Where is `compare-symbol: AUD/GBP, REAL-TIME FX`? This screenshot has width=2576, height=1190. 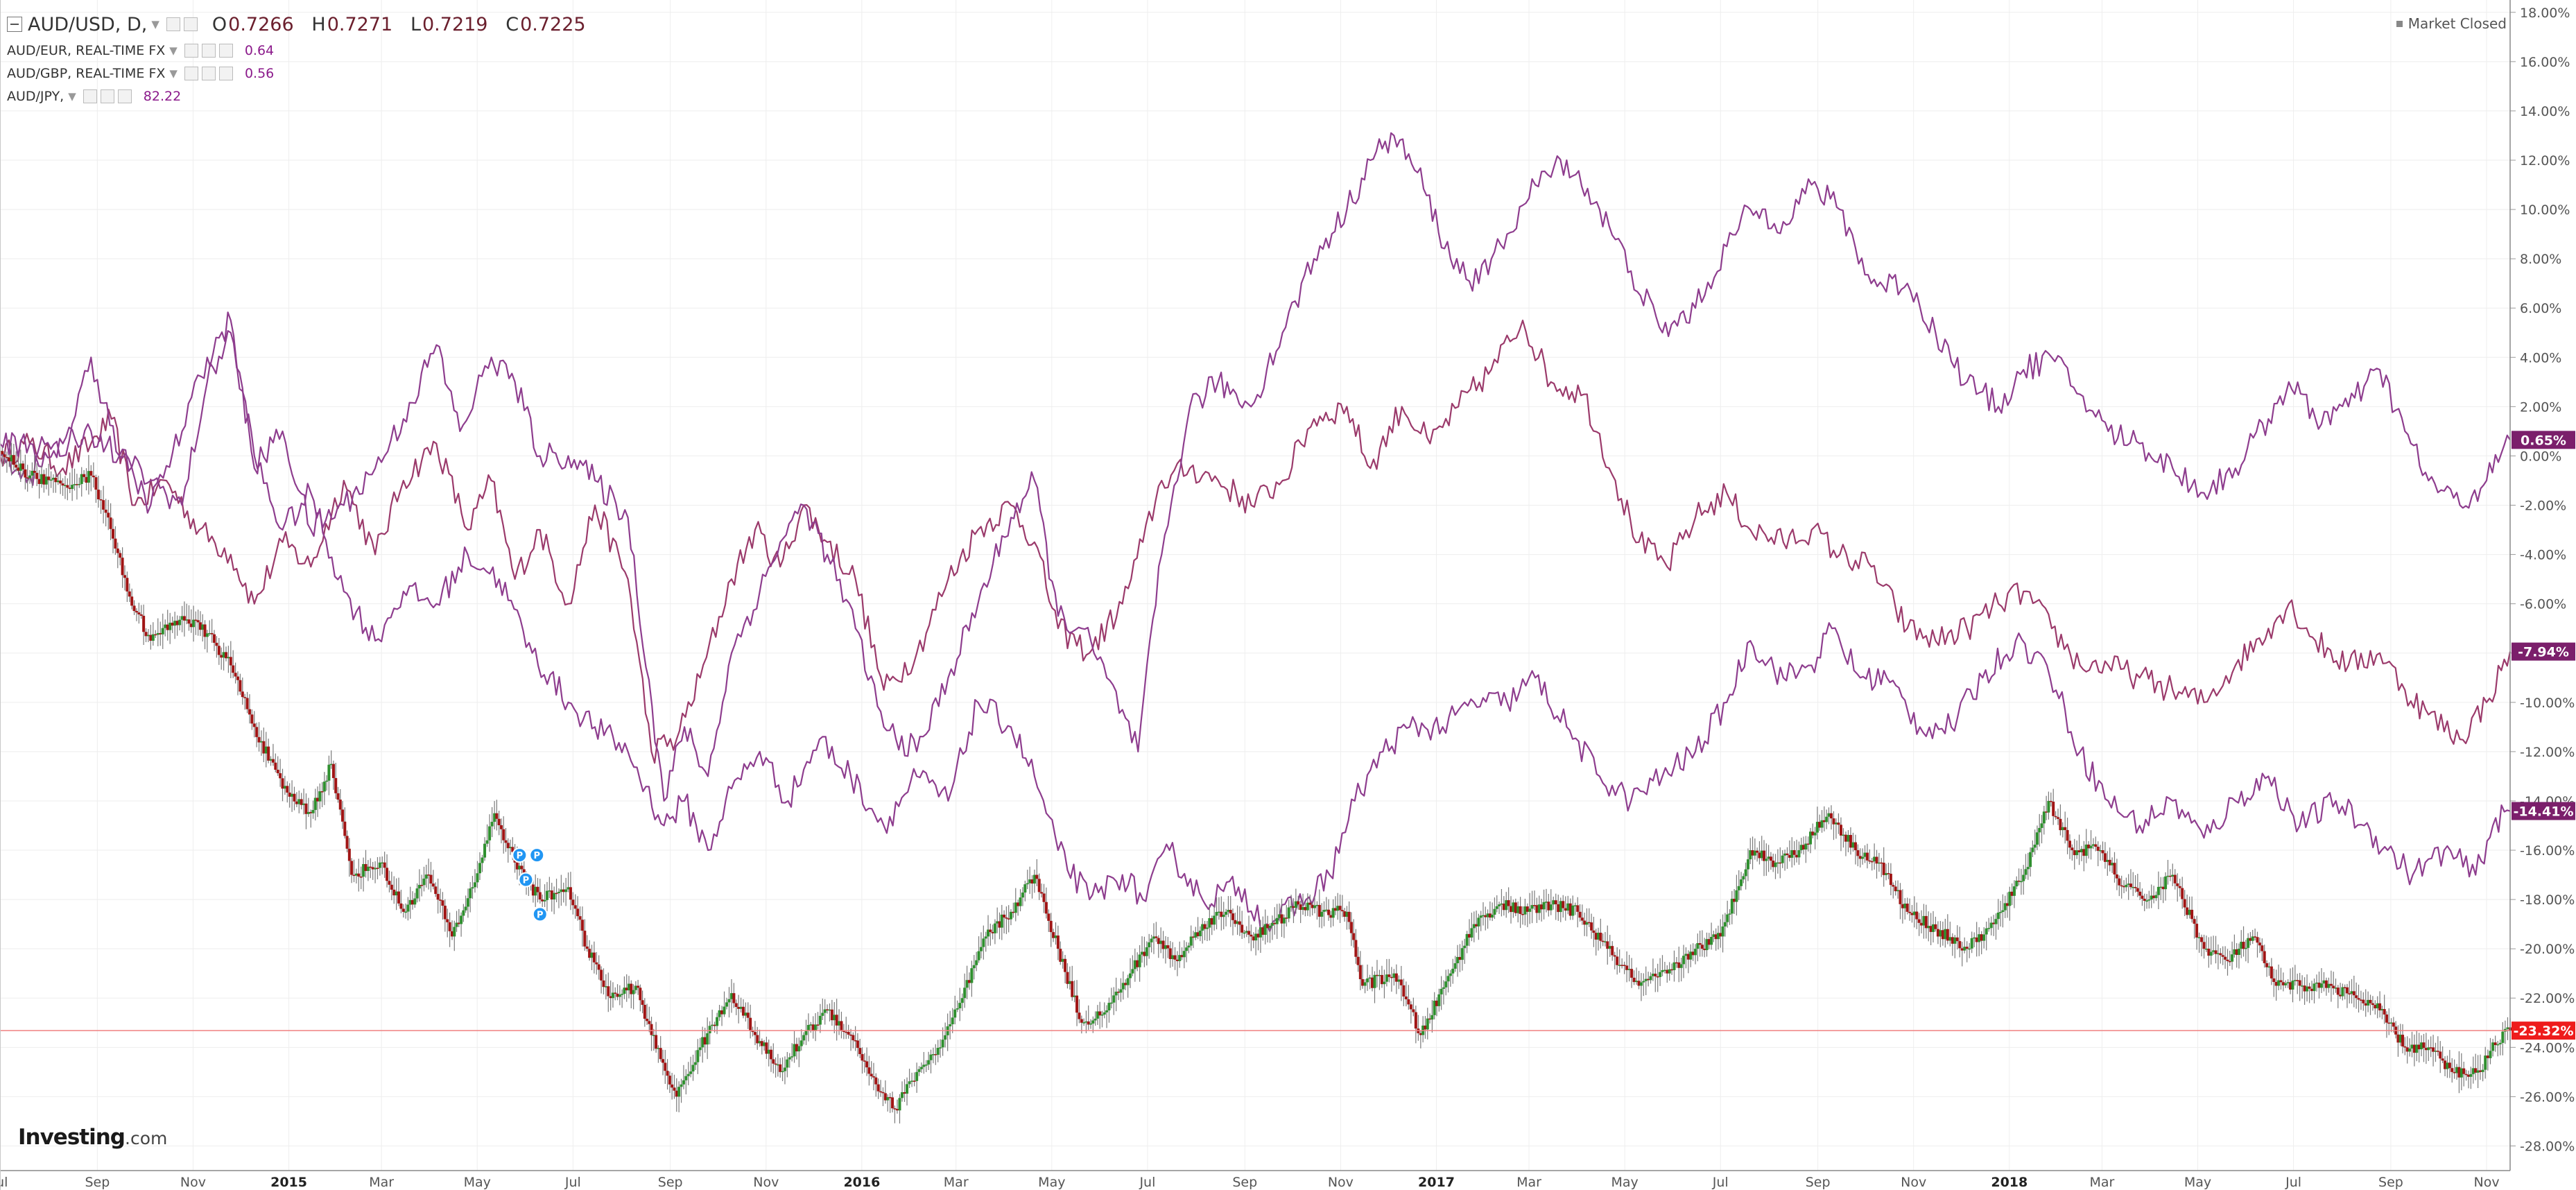
compare-symbol: AUD/GBP, REAL-TIME FX is located at coordinates (86, 73).